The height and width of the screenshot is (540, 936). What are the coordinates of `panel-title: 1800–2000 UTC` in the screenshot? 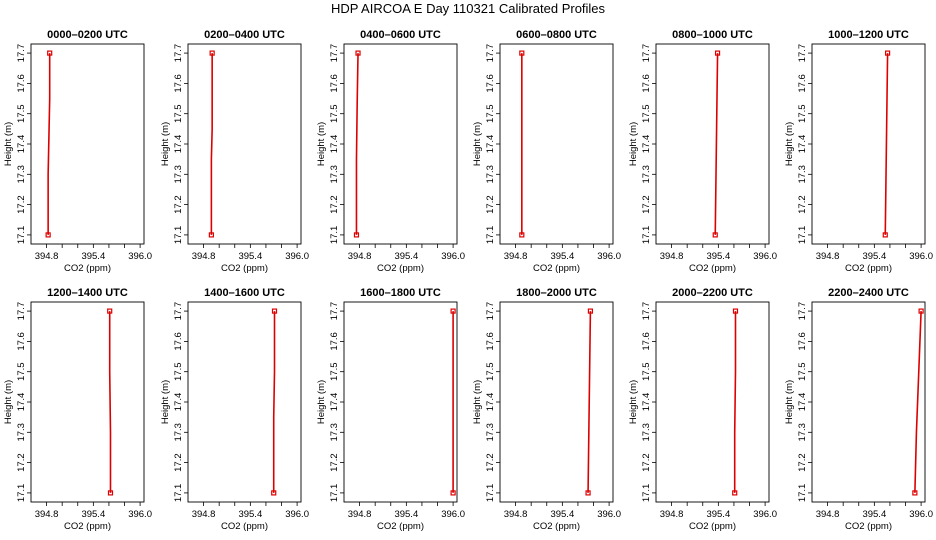 It's located at (556, 293).